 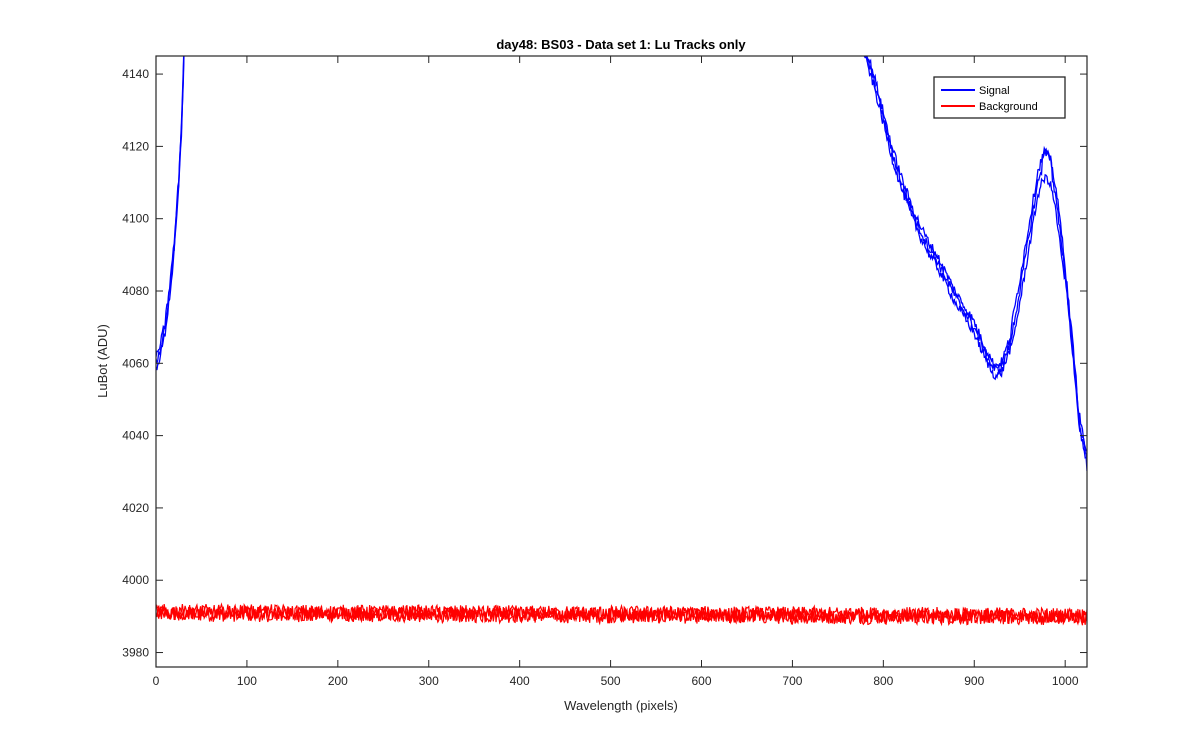 I want to click on legend-label-background: Background, so click(x=1008, y=107).